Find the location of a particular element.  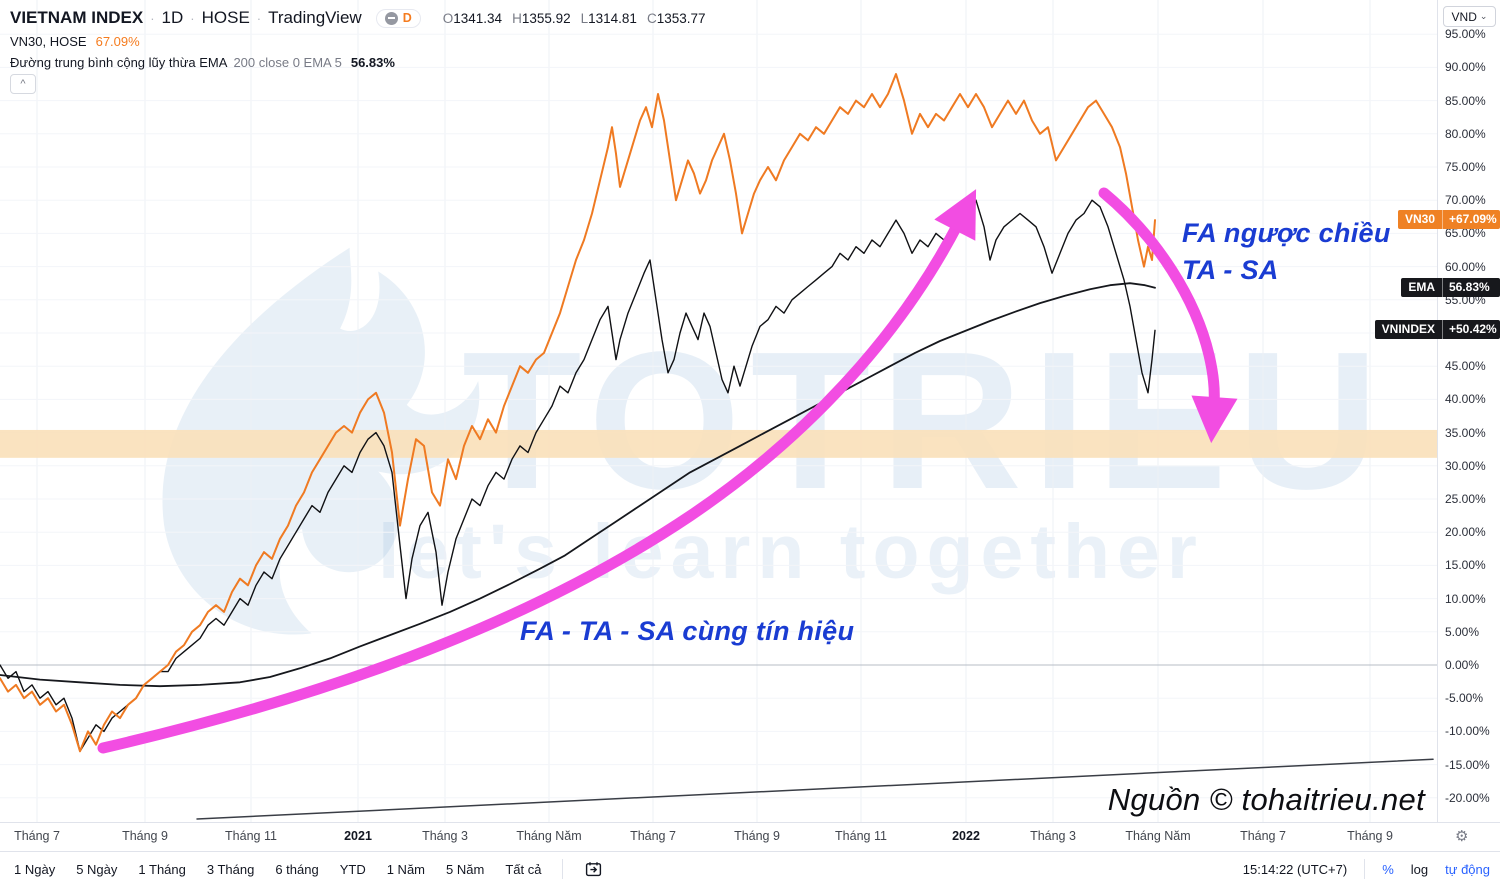

compare-series-name: VN30, HOSE is located at coordinates (48, 41).